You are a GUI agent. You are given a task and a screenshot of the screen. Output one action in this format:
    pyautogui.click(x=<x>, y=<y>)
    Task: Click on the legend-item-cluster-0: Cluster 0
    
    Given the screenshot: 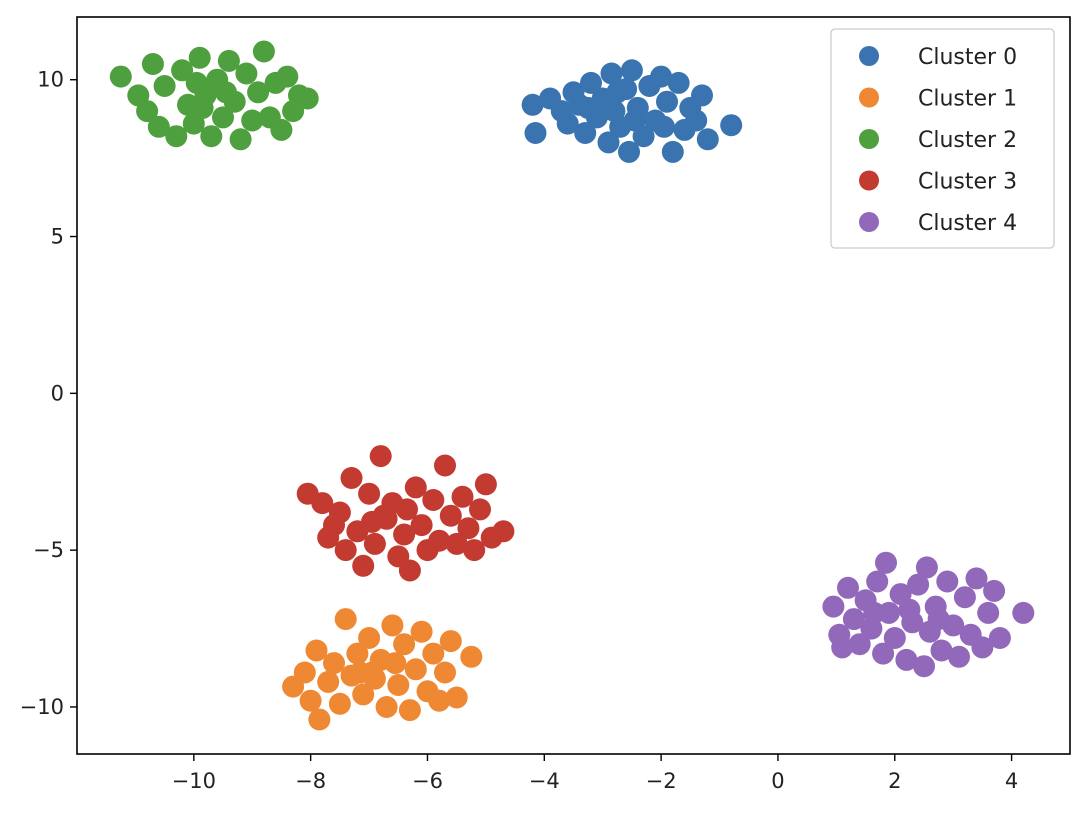 What is the action you would take?
    pyautogui.click(x=938, y=57)
    